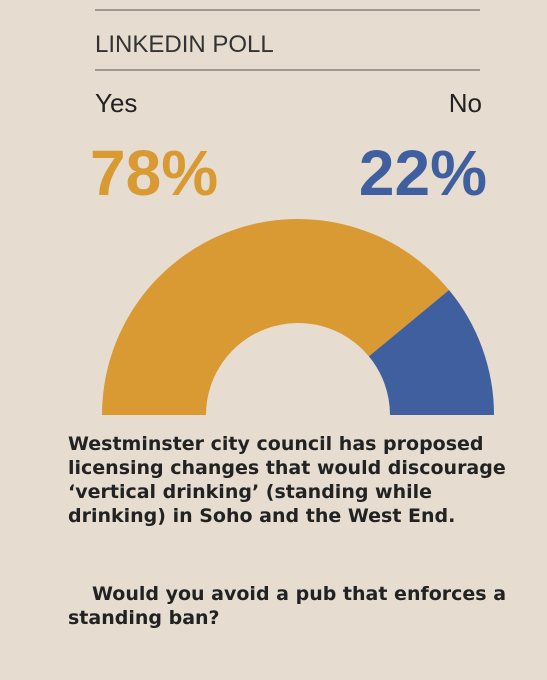 Image resolution: width=547 pixels, height=680 pixels. What do you see at coordinates (154, 173) in the screenshot?
I see `value-label: 78%` at bounding box center [154, 173].